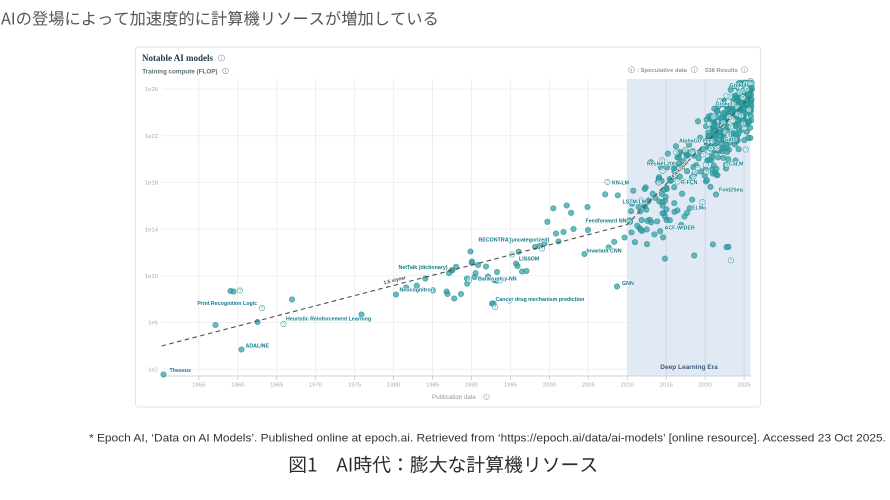  Describe the element at coordinates (736, 165) in the screenshot. I see `svg-text: CaLM` at that location.